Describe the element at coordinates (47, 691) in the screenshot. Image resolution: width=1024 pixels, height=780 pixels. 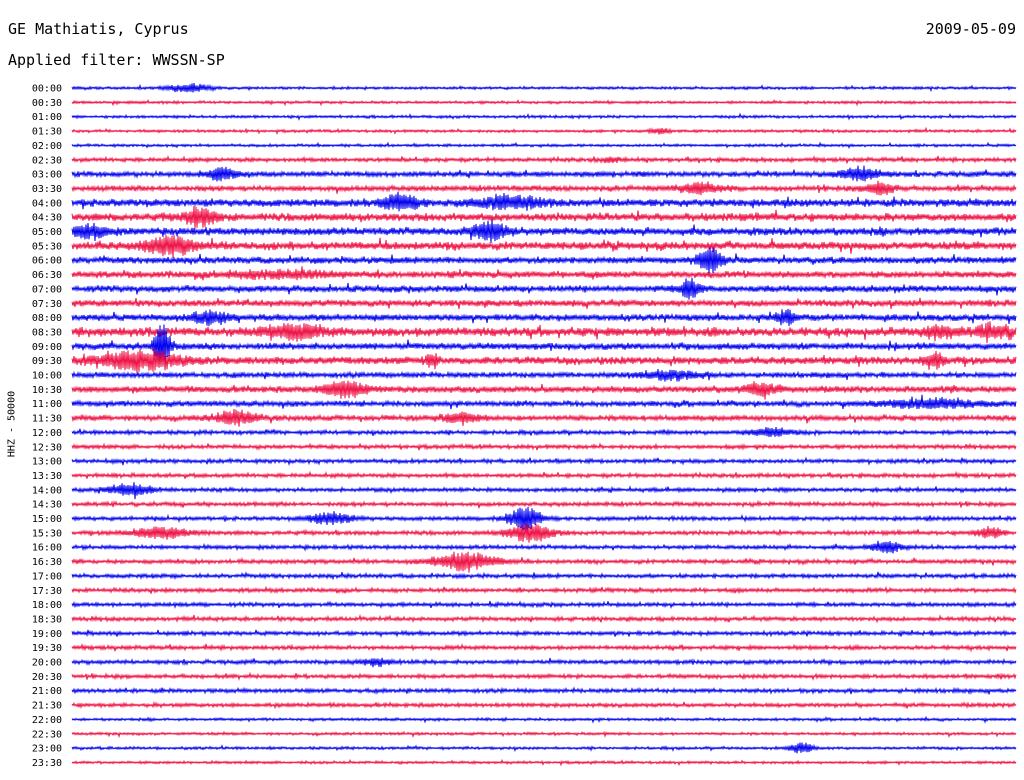
I see `row-time-label: 21:00` at that location.